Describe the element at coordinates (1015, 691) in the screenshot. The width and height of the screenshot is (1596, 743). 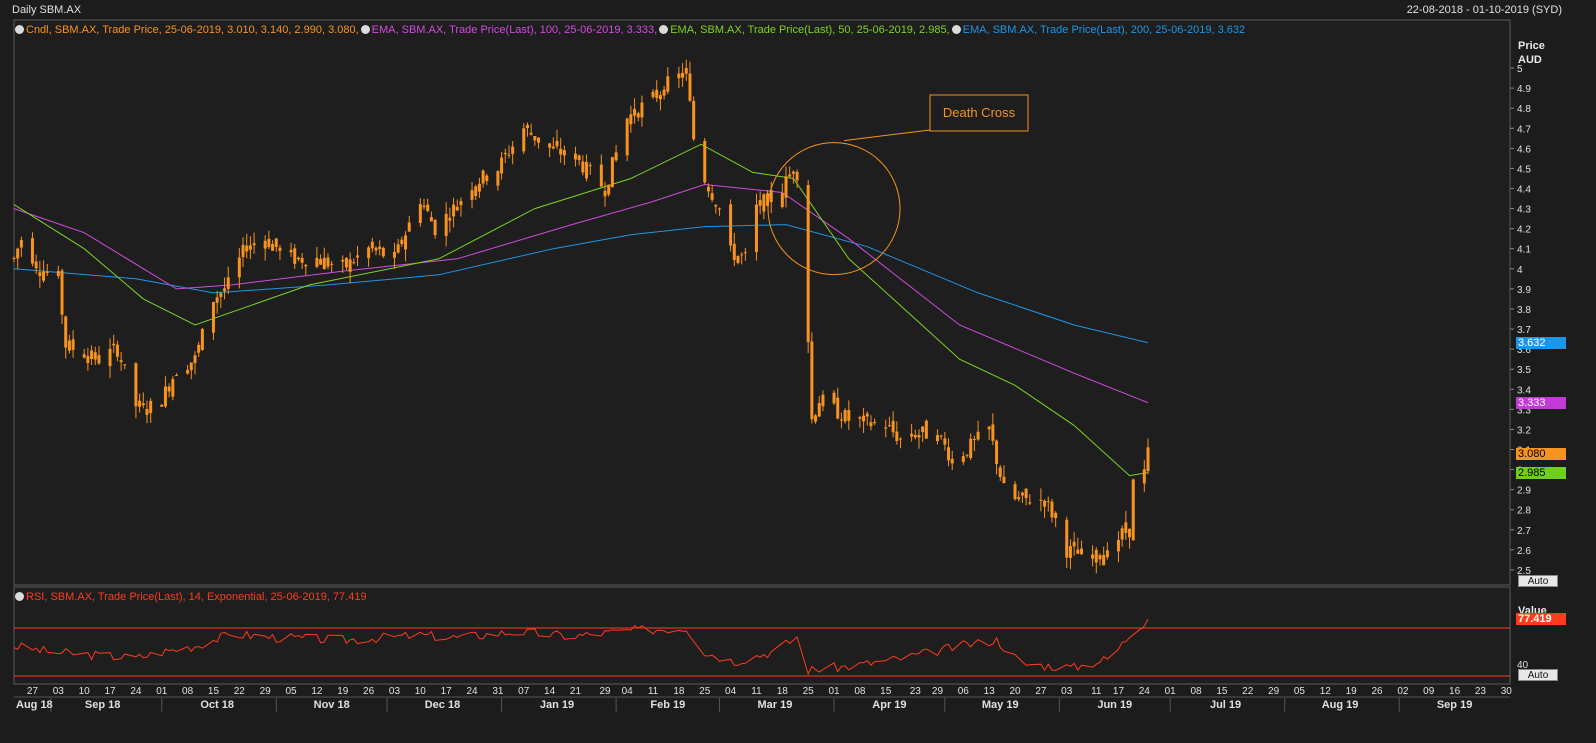
I see `x-day-label: 20` at that location.